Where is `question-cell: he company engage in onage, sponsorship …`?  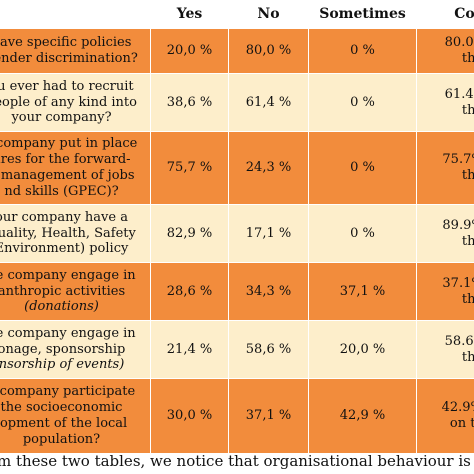
question-cell: he company engage in onage, sponsorship … is located at coordinates (75, 349).